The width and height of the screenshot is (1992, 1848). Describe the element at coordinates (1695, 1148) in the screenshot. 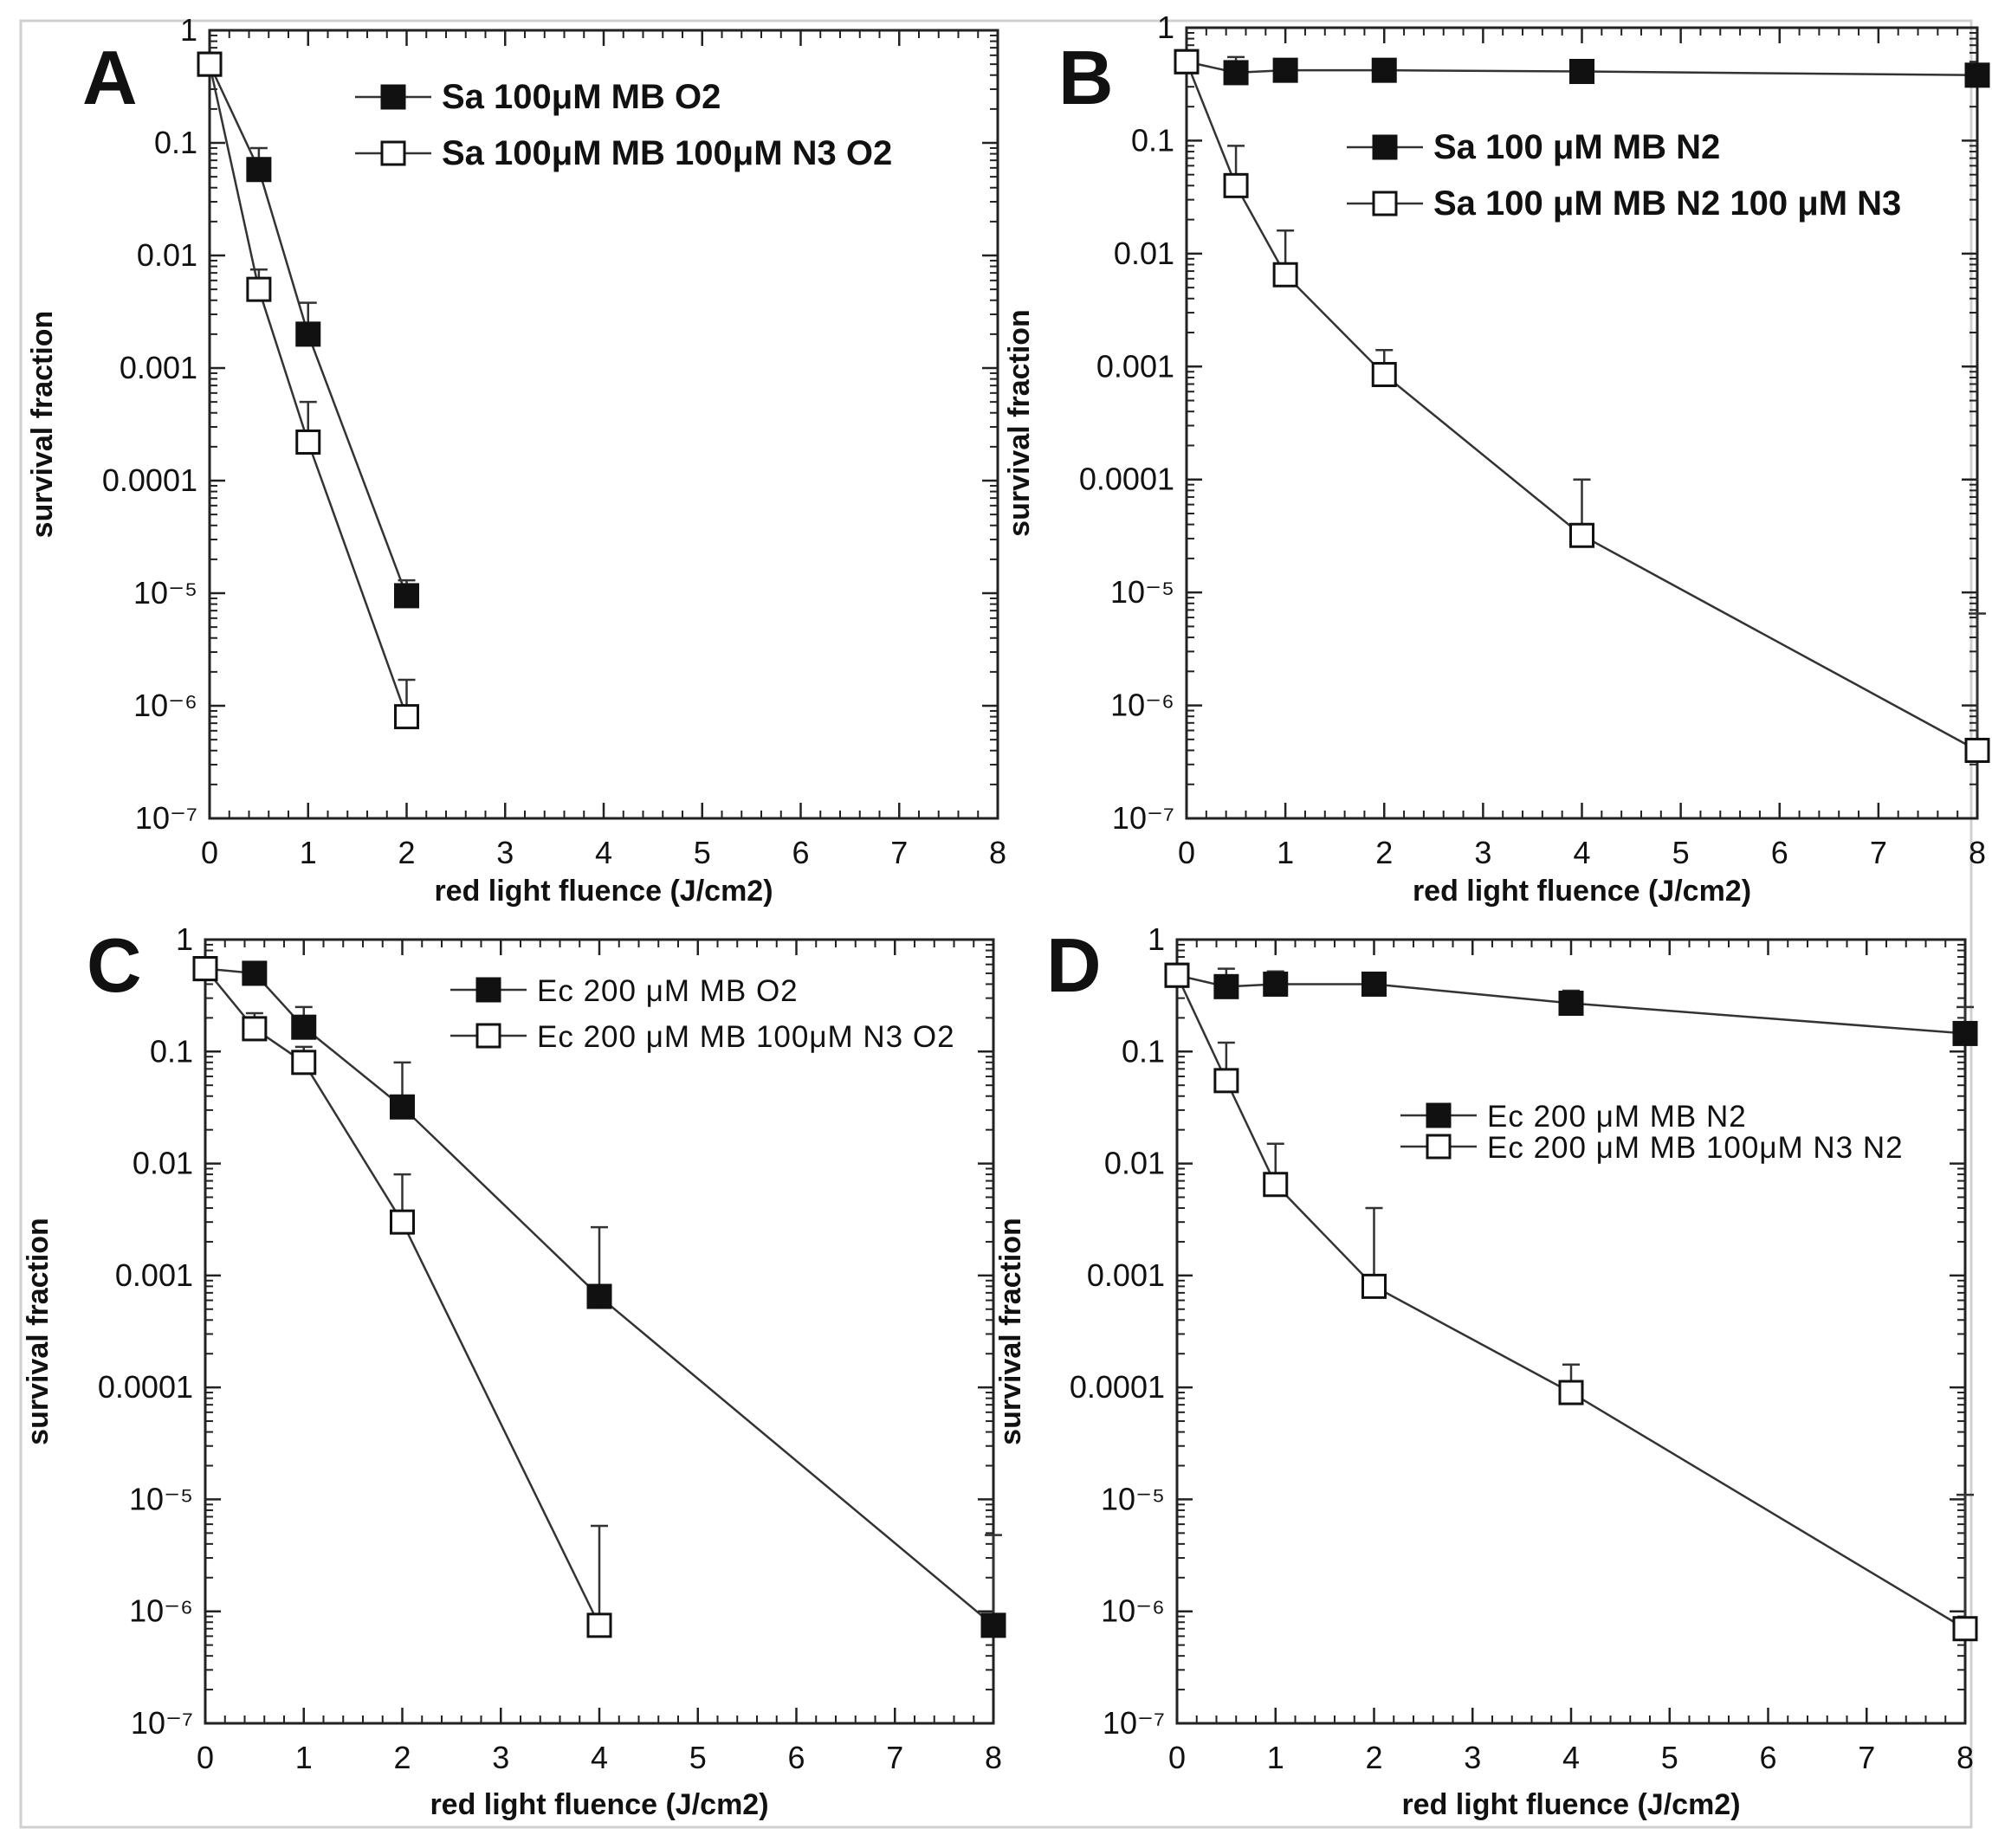

I see `legend-label: Ec 200 μM MB 100μM N3 N2` at that location.